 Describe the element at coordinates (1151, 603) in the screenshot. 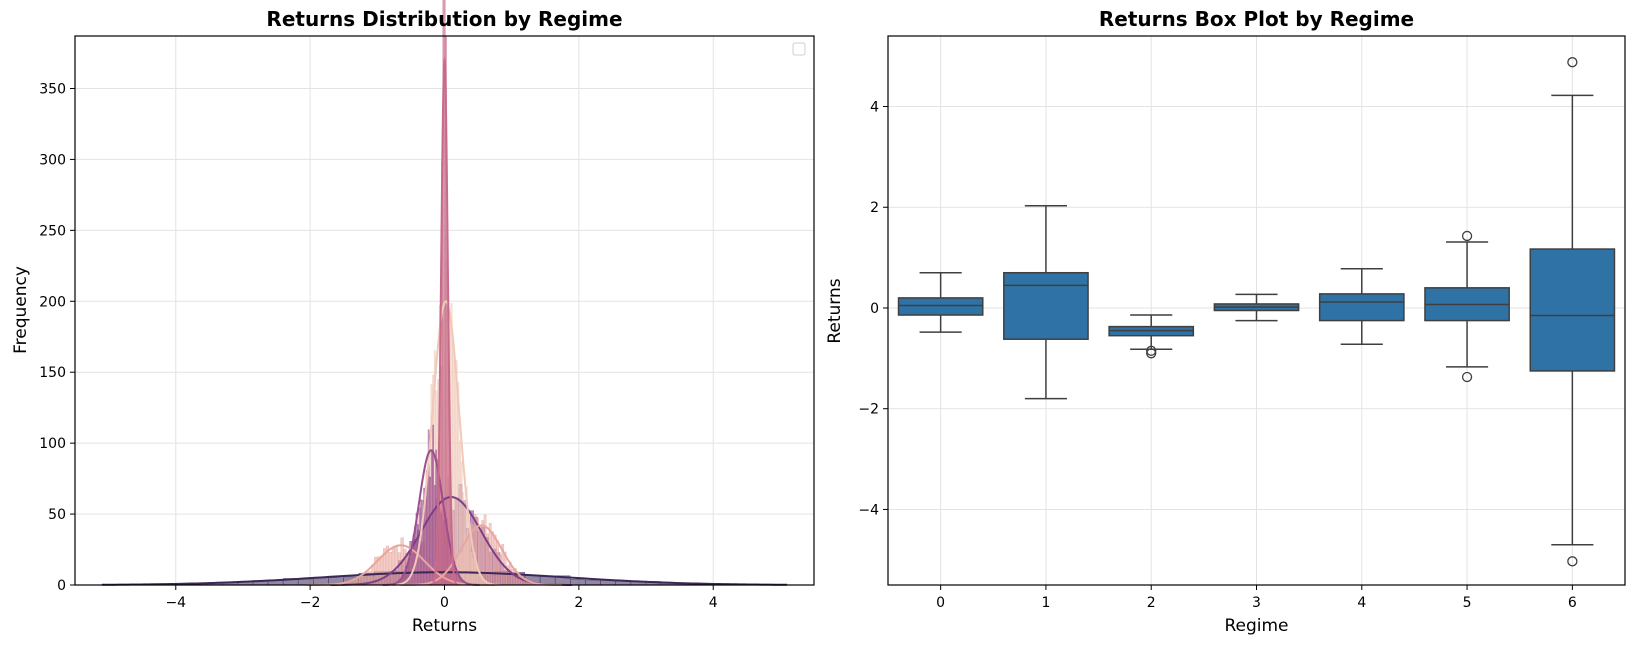

I see `boxplot-x-tick-label: 2` at that location.